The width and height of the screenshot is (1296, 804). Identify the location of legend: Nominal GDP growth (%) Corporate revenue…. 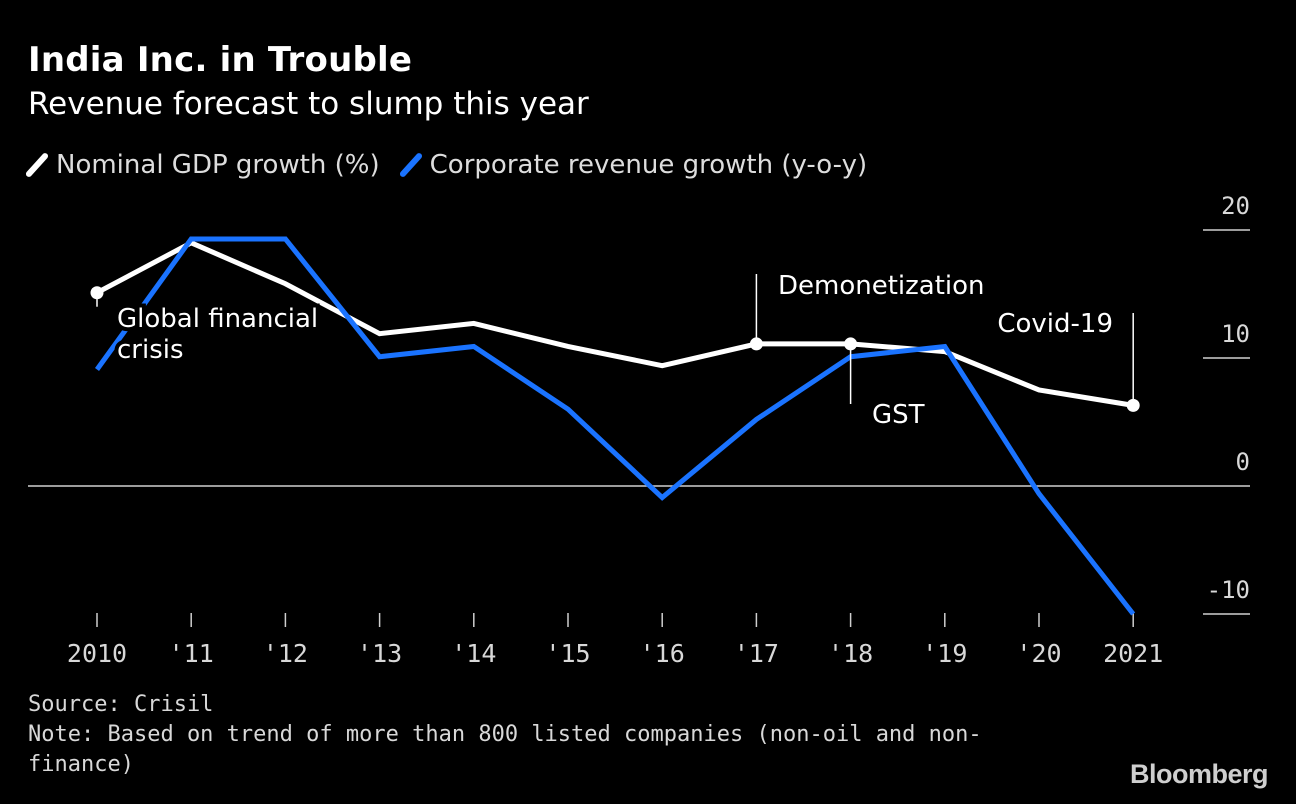
(456, 165).